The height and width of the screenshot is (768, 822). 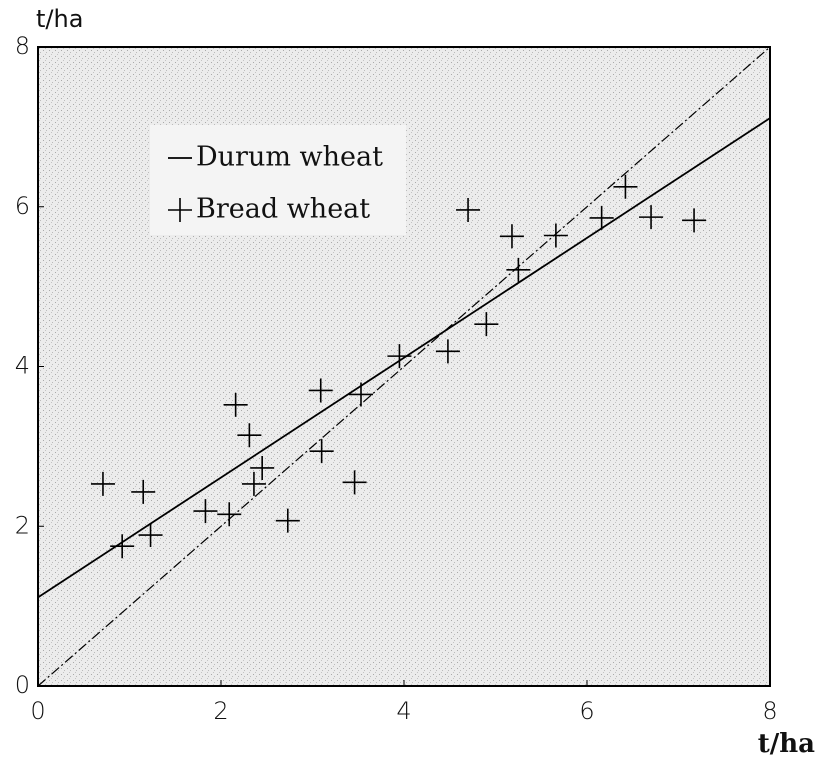 What do you see at coordinates (22, 366) in the screenshot?
I see `y-tick-label: 4` at bounding box center [22, 366].